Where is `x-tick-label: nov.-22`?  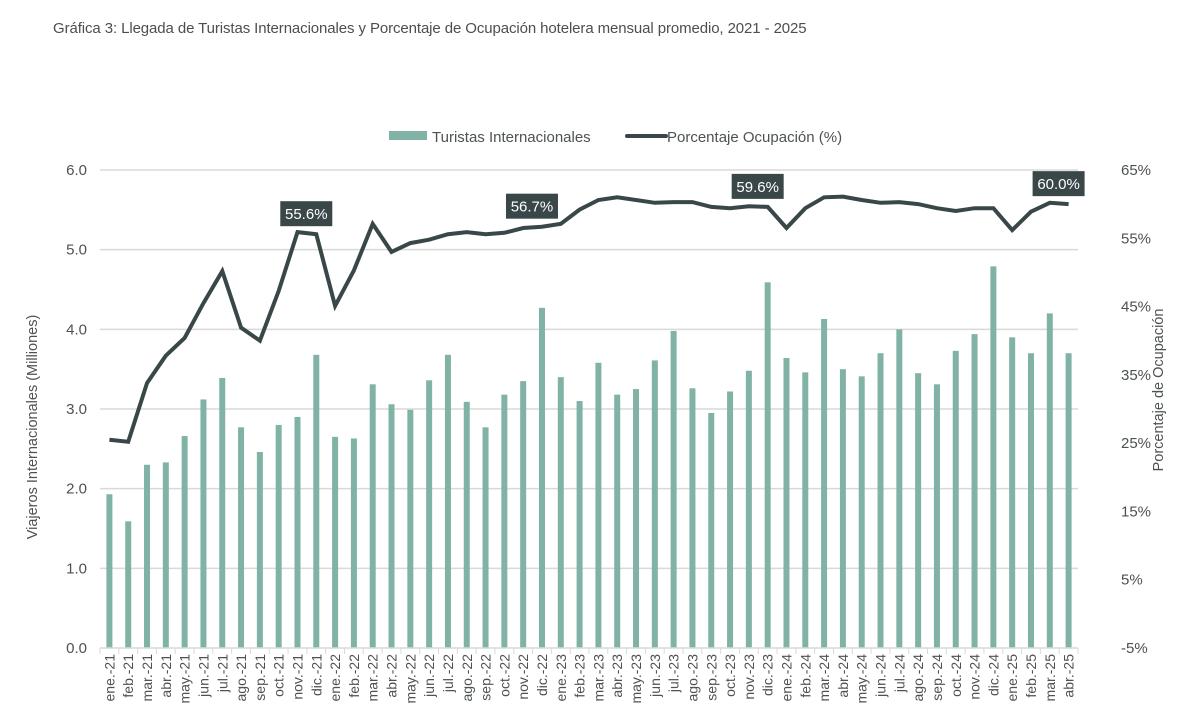
x-tick-label: nov.-22 is located at coordinates (523, 677).